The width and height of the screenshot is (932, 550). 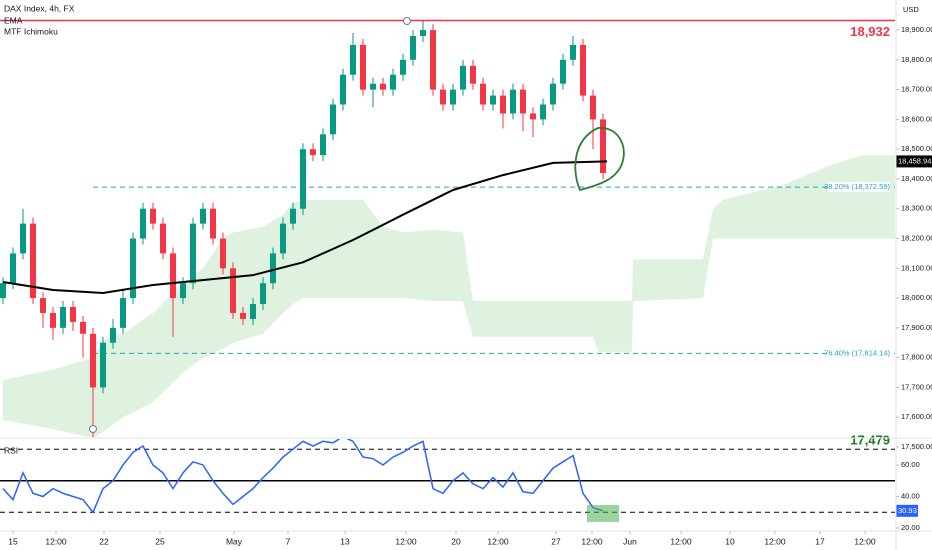 What do you see at coordinates (303, 476) in the screenshot?
I see `rsi-line` at bounding box center [303, 476].